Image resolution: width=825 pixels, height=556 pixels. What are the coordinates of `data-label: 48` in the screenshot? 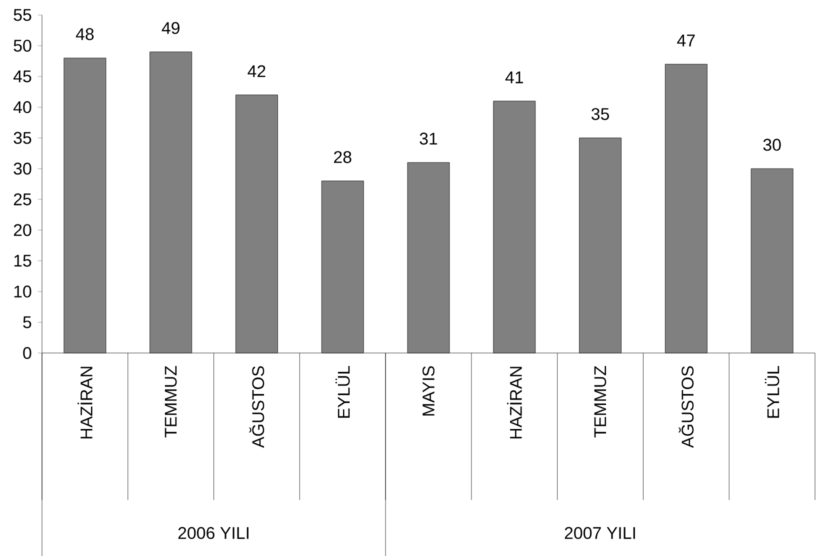 It's located at (85, 34).